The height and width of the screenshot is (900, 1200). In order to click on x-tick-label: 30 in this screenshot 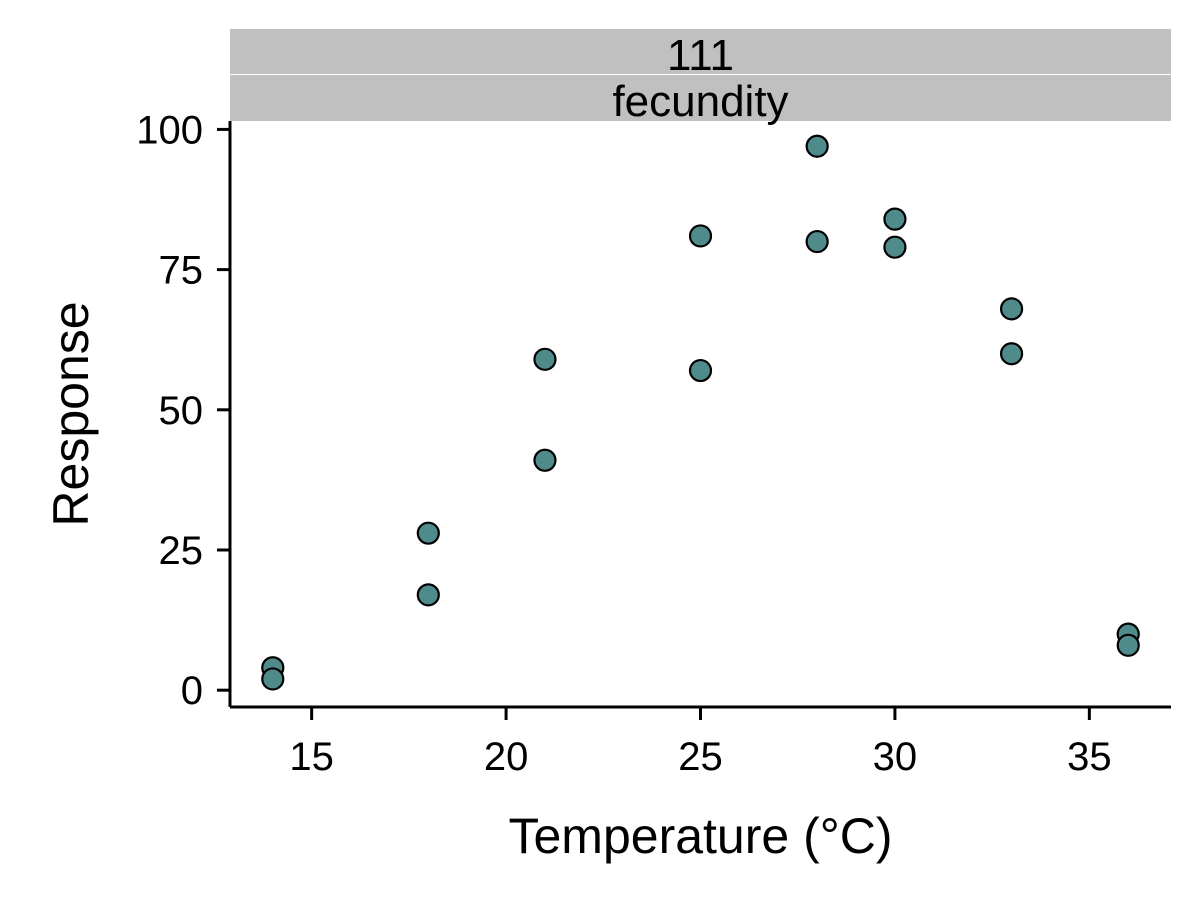, I will do `click(895, 757)`.